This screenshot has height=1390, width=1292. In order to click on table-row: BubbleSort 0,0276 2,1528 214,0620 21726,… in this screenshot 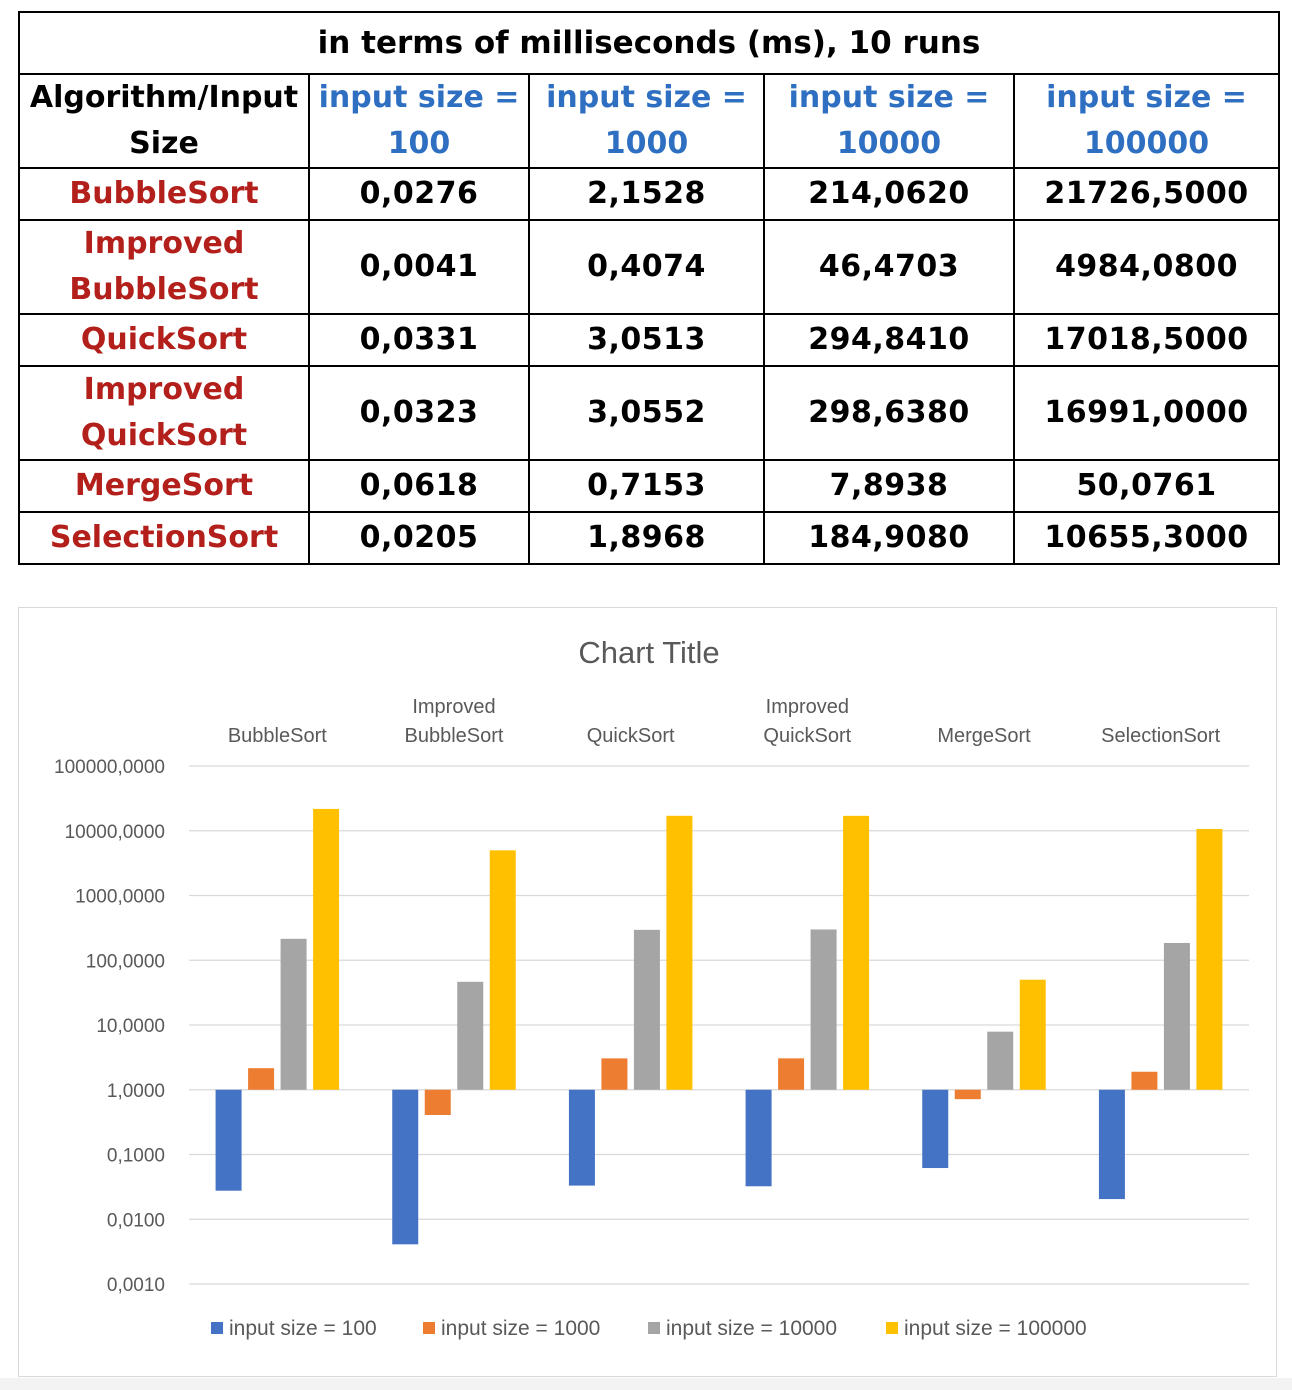, I will do `click(649, 194)`.